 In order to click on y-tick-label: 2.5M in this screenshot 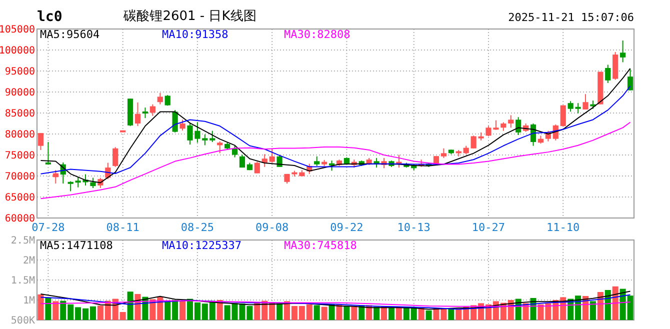, I will do `click(22, 241)`.